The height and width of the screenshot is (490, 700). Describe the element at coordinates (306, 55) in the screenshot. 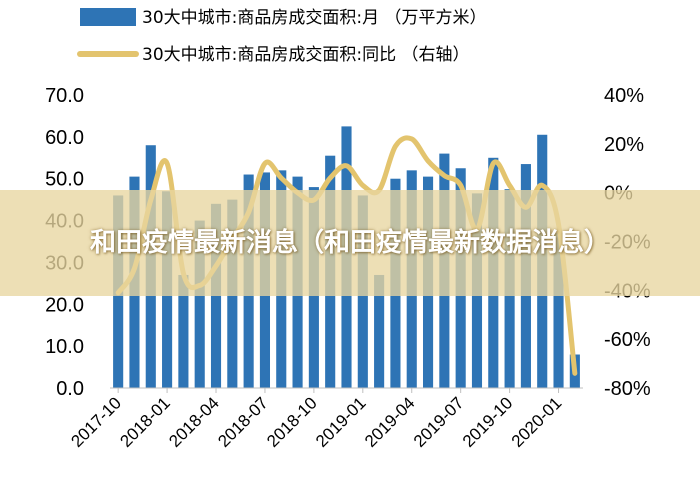

I see `legend-line-label: 30大中城市:商品房成交面积:同比 （右轴）` at that location.